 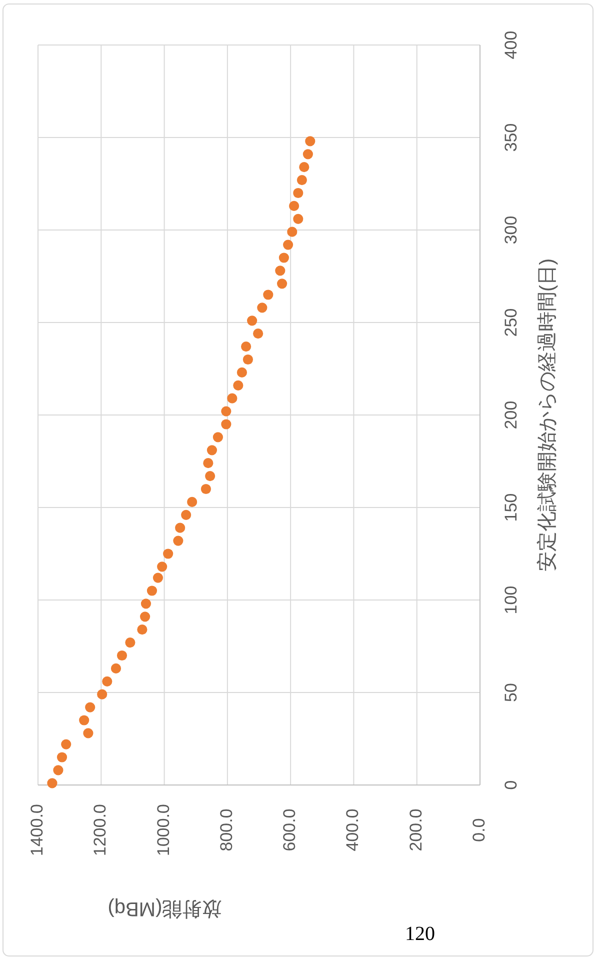 I want to click on x-tick-label: 0.0, so click(x=478, y=830).